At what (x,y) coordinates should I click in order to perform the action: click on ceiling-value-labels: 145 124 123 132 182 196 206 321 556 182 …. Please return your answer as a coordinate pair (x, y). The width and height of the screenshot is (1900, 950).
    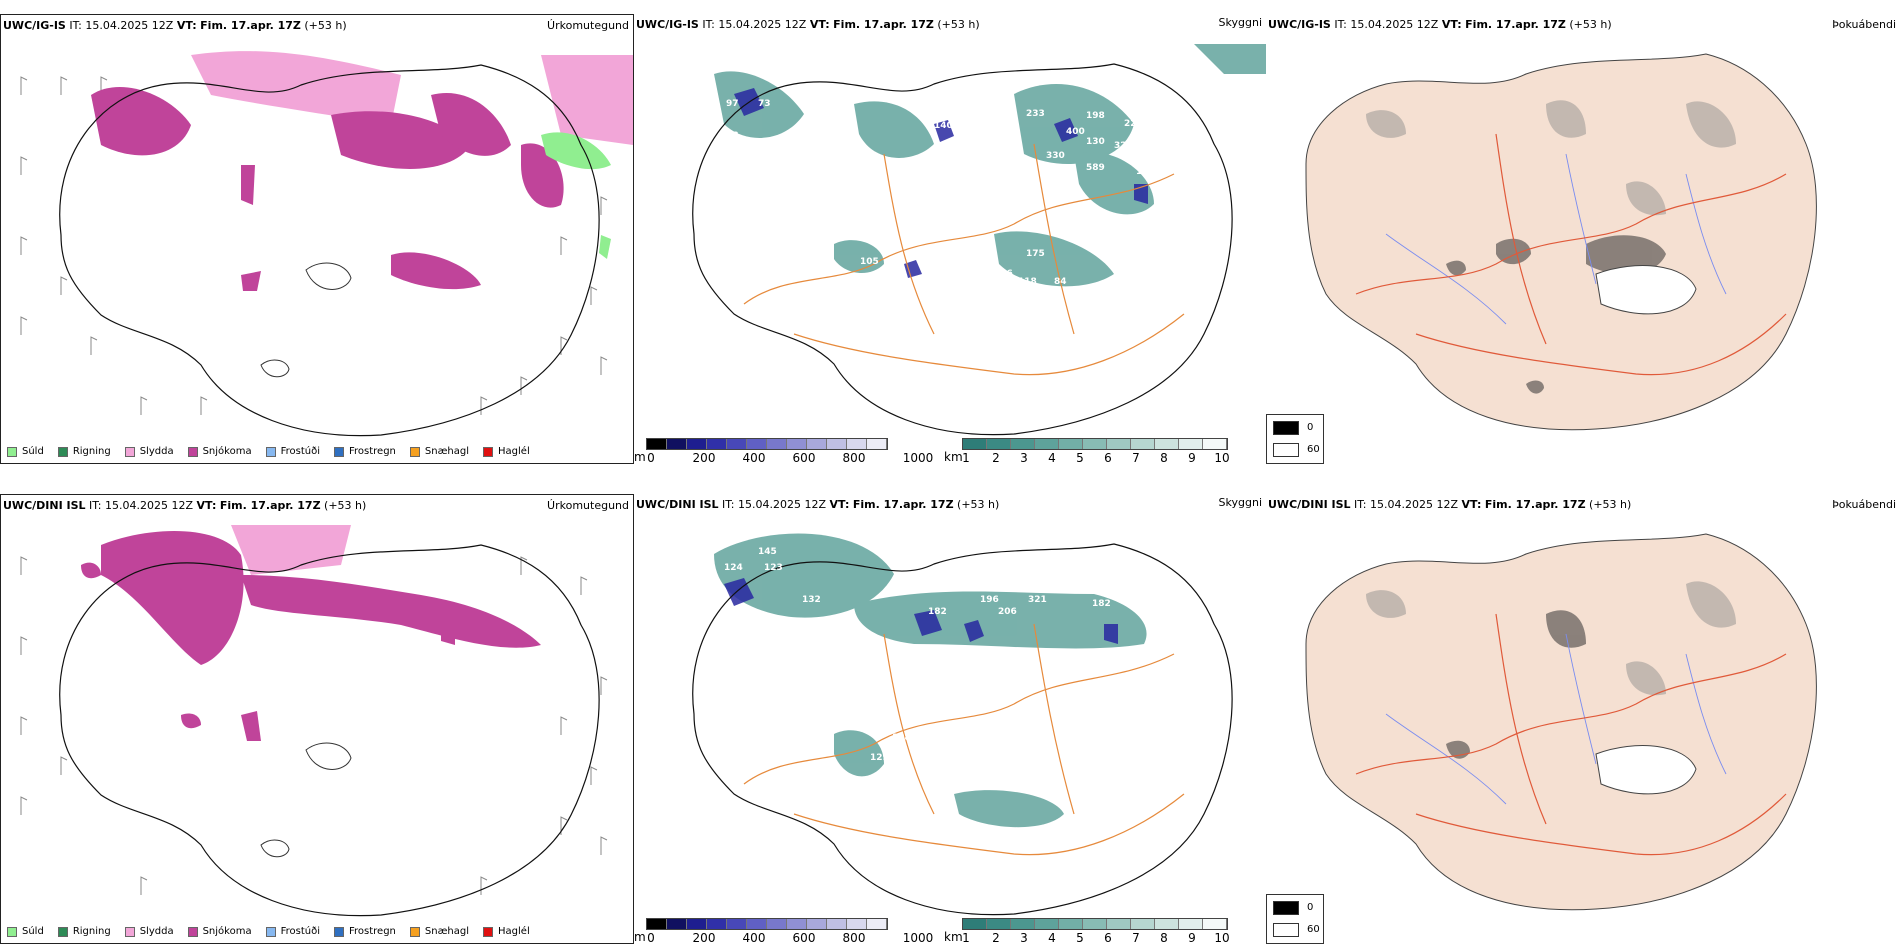
    Looking at the image, I should click on (917, 655).